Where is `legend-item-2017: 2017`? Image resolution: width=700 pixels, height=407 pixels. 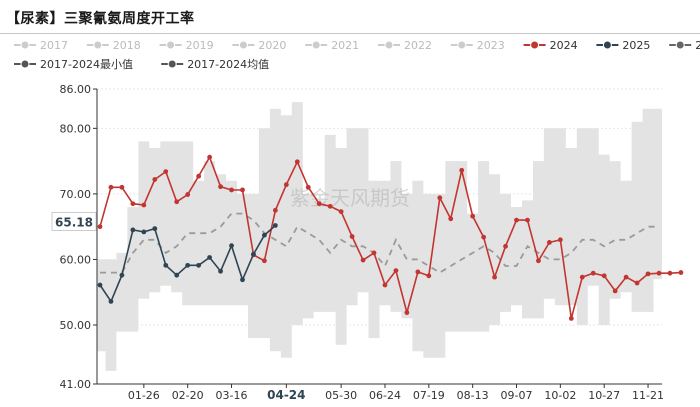
legend-item-2017: 2017 is located at coordinates (41, 45).